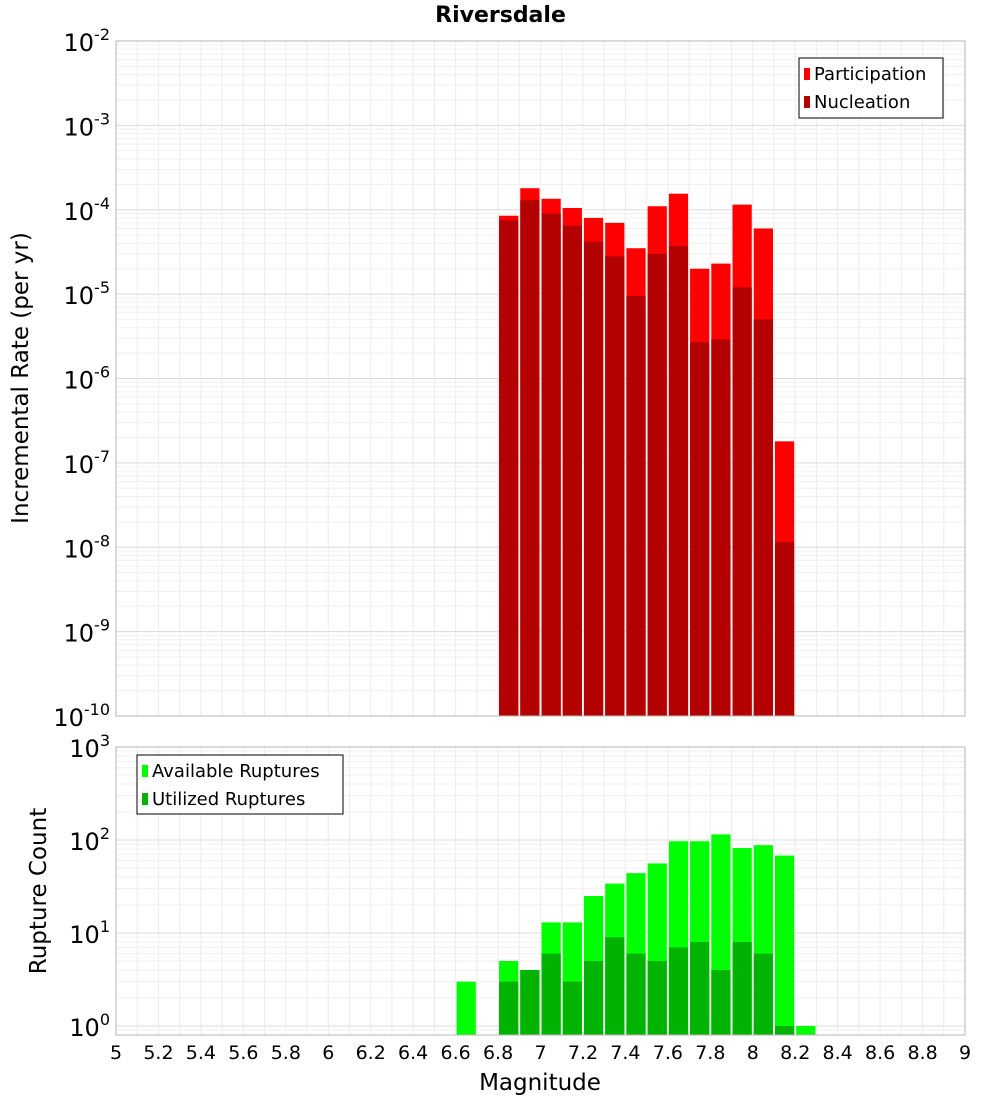 This screenshot has width=1000, height=1100. I want to click on y-tick-label: 10⁻⁵, so click(87, 294).